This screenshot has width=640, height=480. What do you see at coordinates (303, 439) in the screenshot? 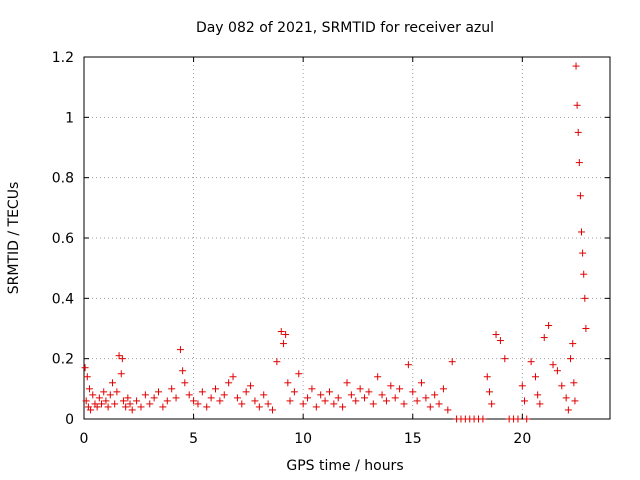
I see `x-tick-label: 10` at bounding box center [303, 439].